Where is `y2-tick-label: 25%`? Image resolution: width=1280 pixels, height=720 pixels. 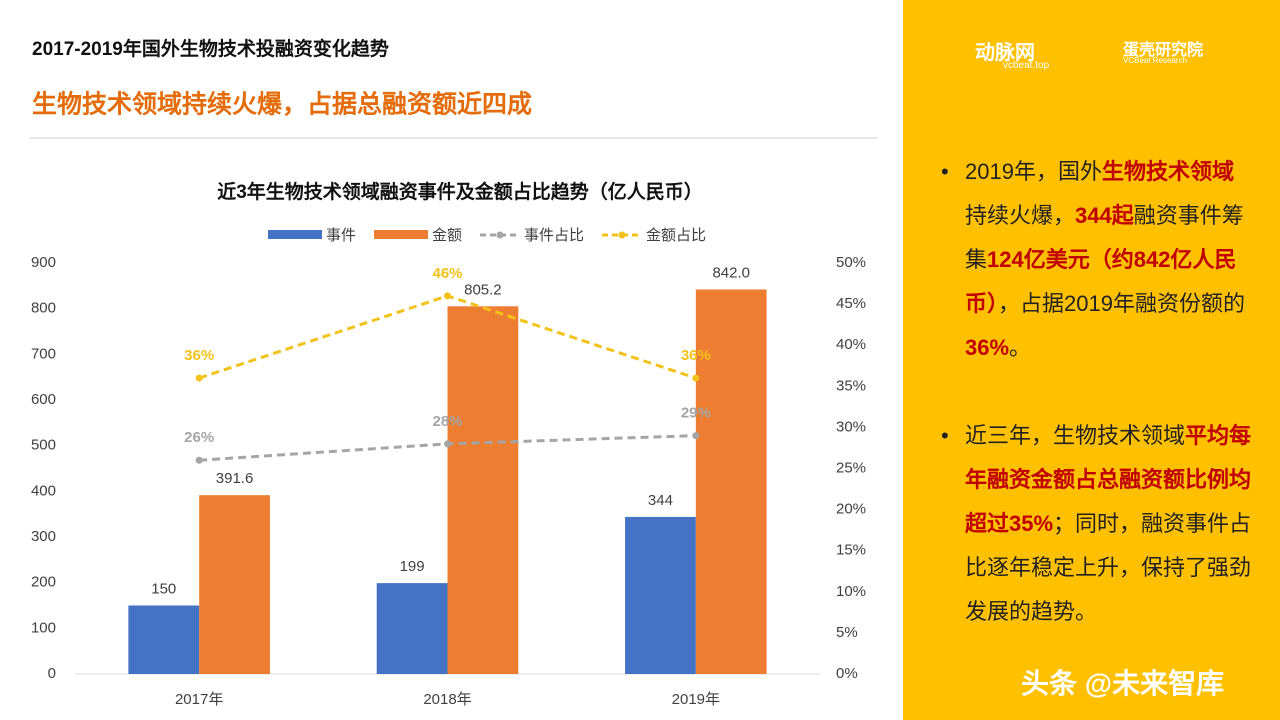
y2-tick-label: 25% is located at coordinates (851, 467).